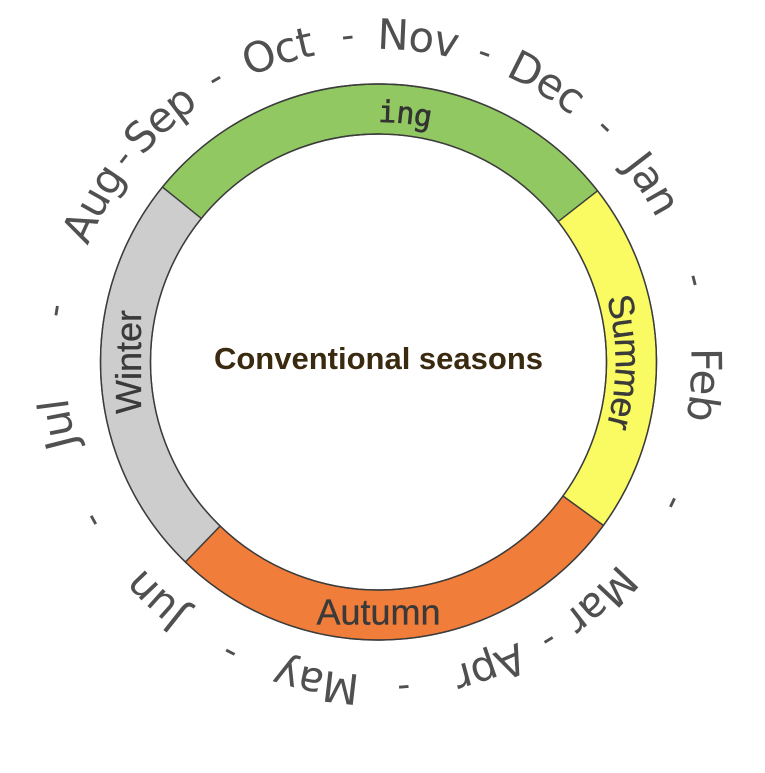 This screenshot has height=773, width=765. I want to click on month-label-apr: Apr, so click(491, 669).